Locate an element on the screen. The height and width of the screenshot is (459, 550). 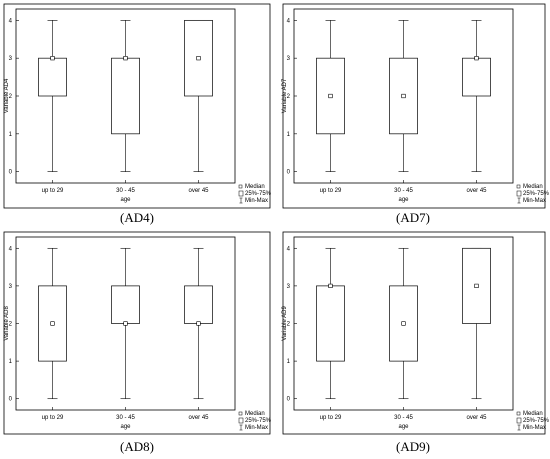
y-axis-label: Variable AD7 is located at coordinates (285, 95).